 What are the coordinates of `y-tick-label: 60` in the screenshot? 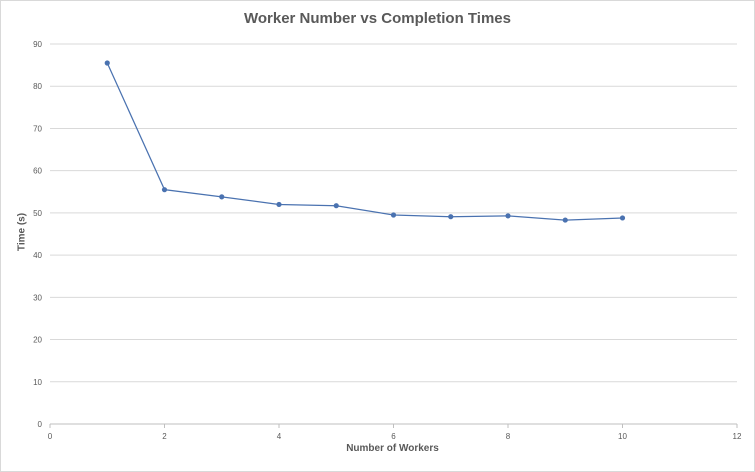 It's located at (37, 171).